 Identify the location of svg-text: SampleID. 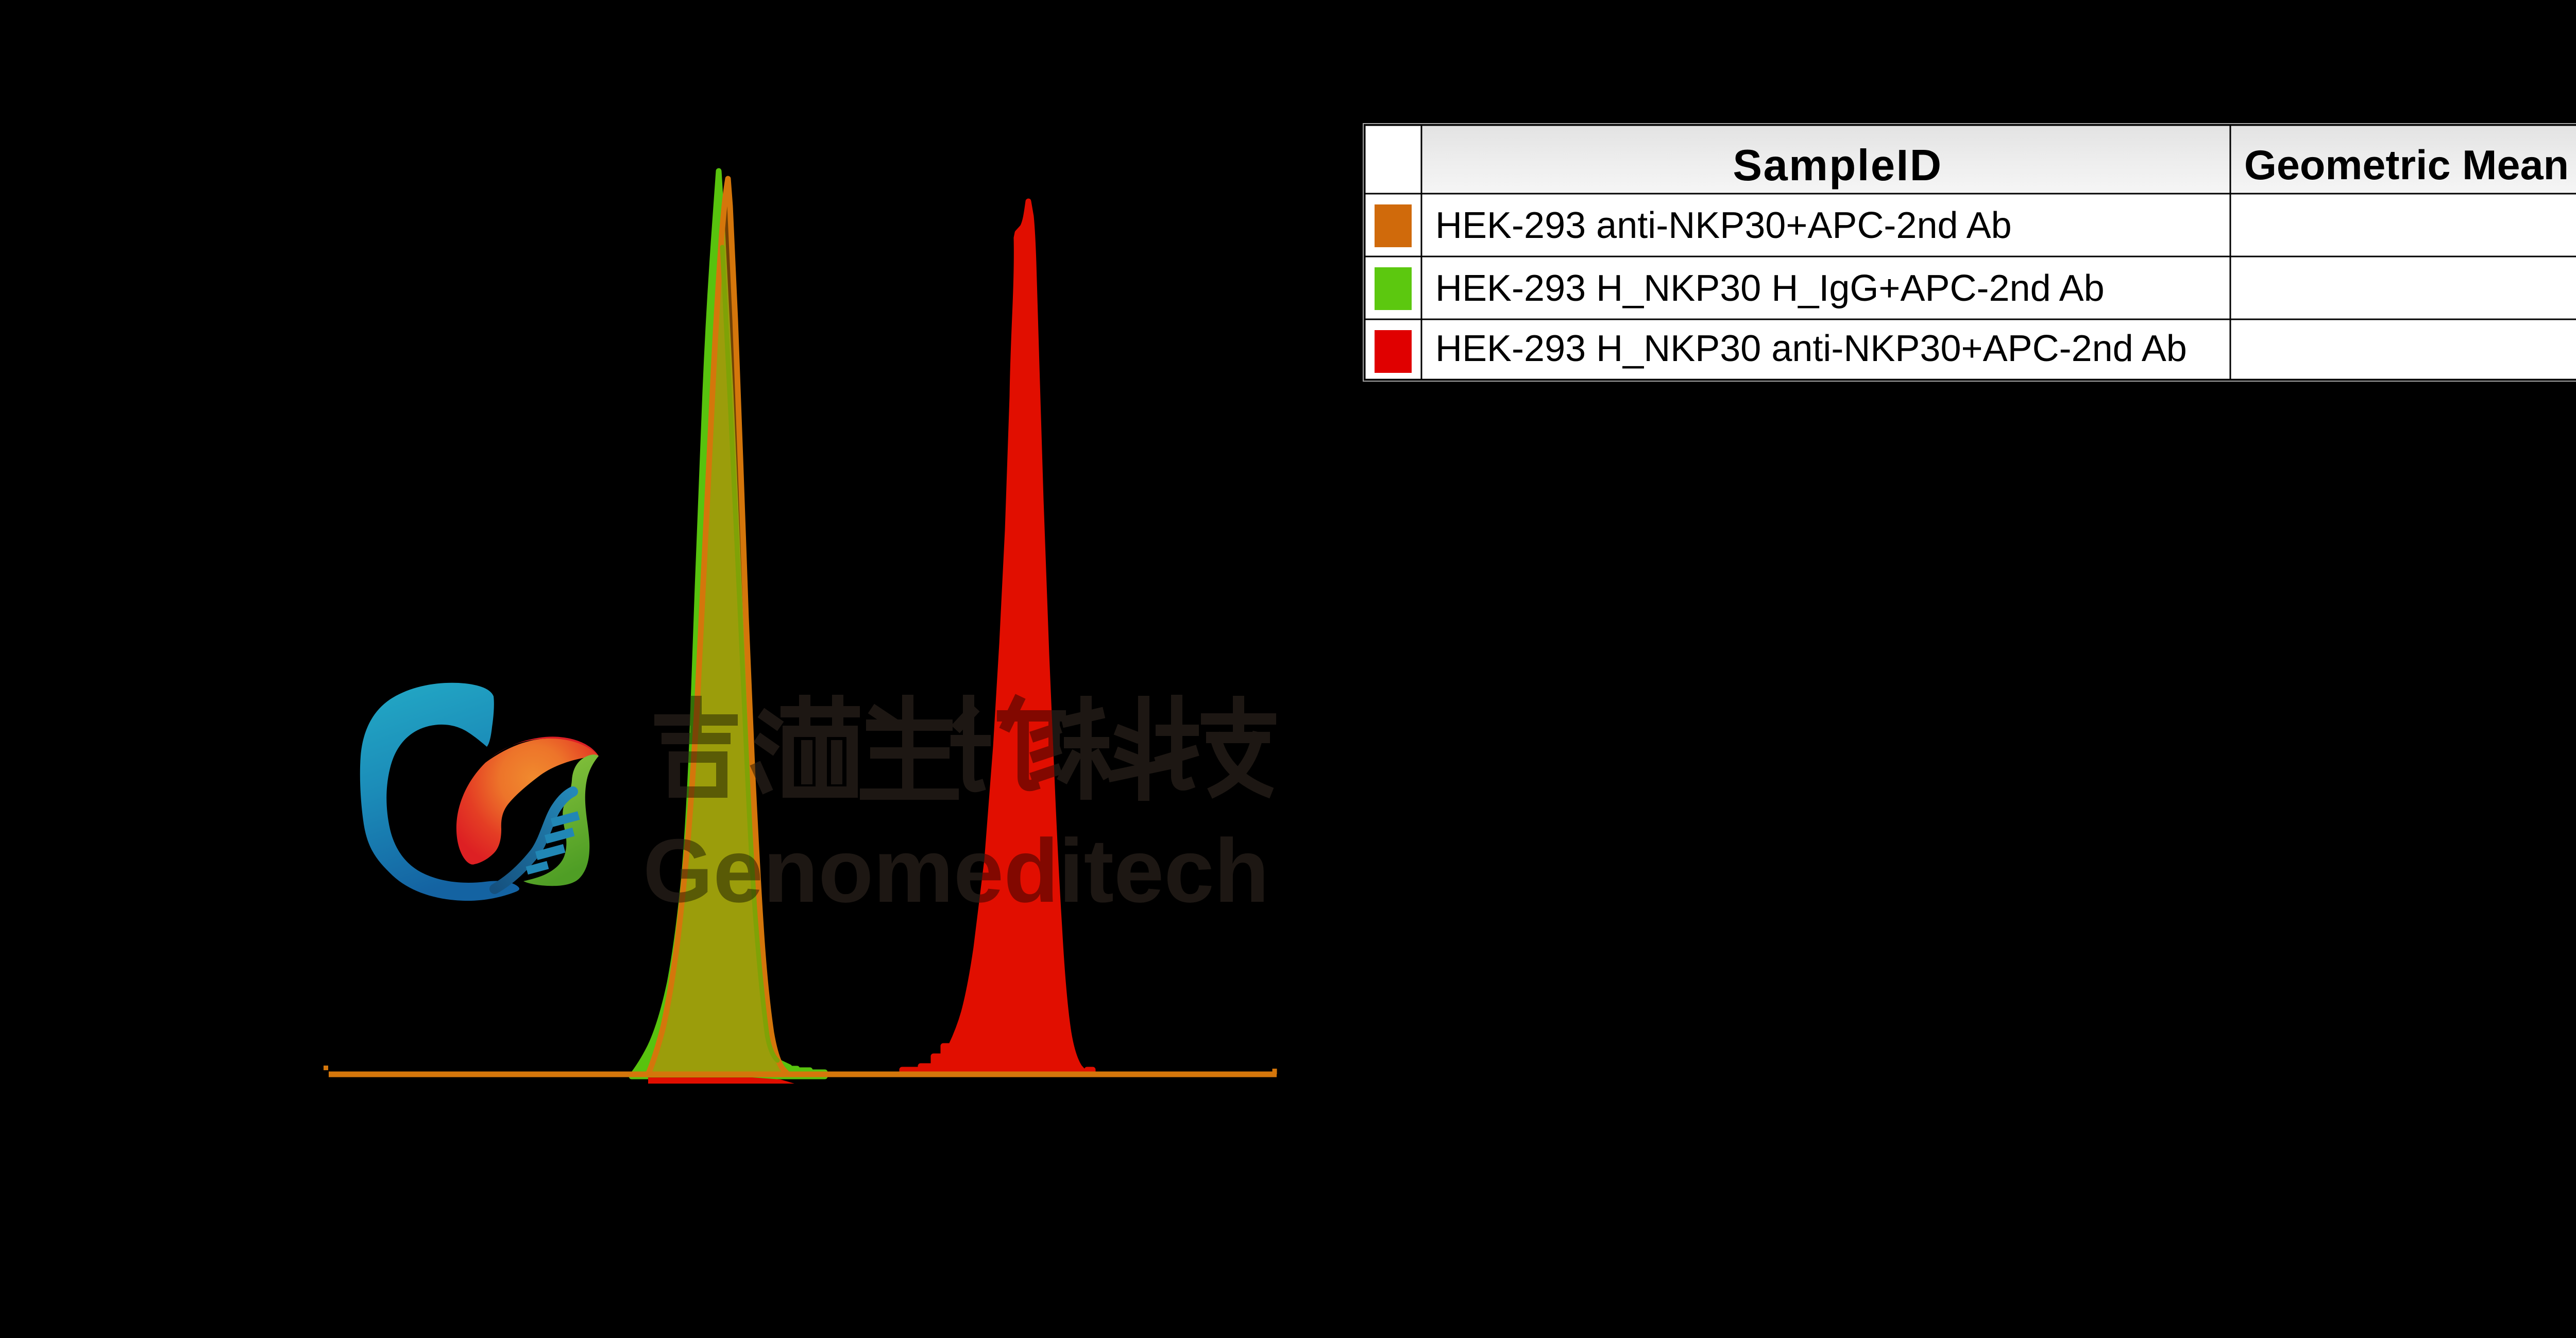
(1837, 165).